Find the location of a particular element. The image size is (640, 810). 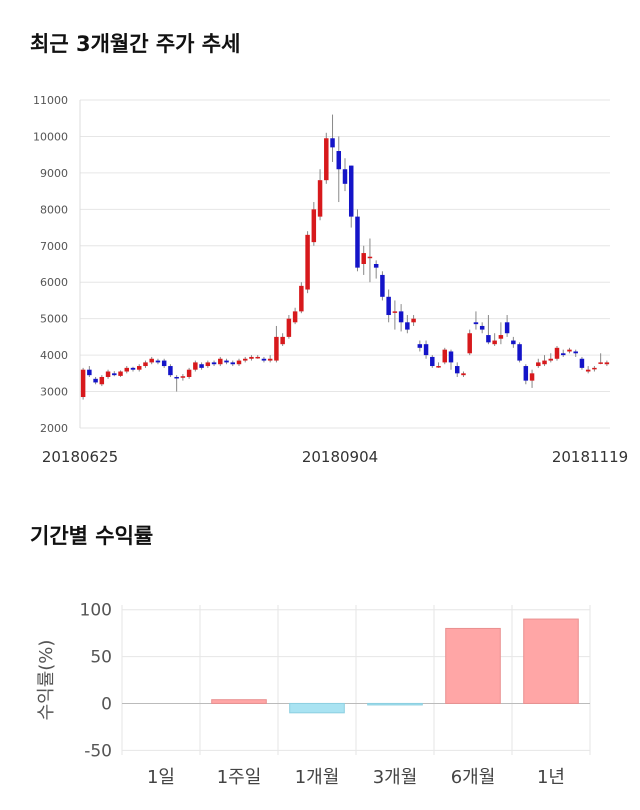

x-tick-label: 20180904 is located at coordinates (340, 457).